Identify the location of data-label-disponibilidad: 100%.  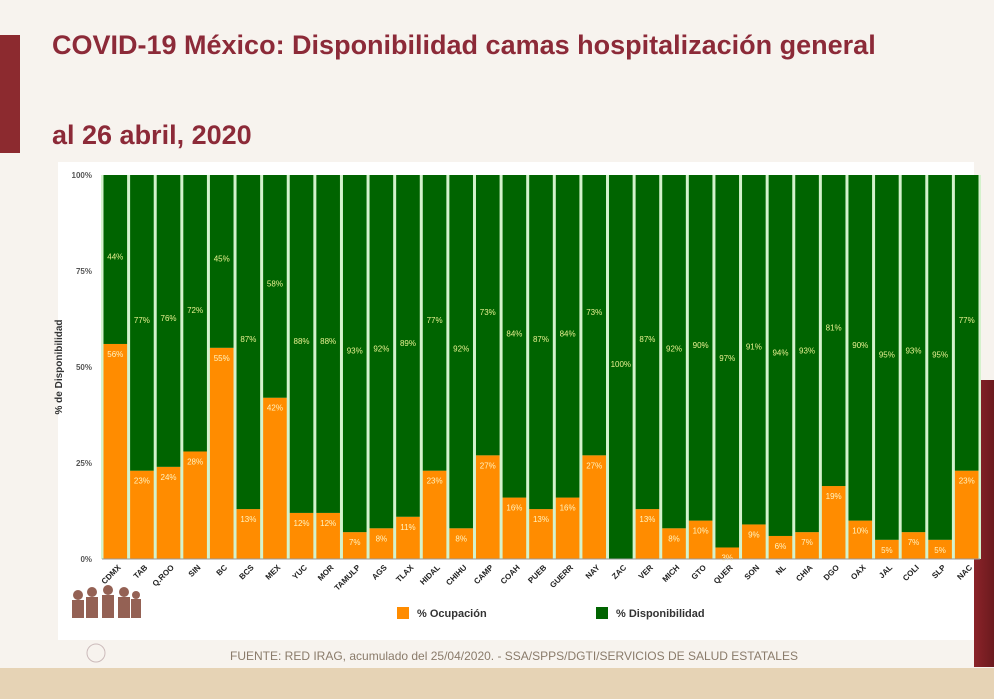
(621, 364).